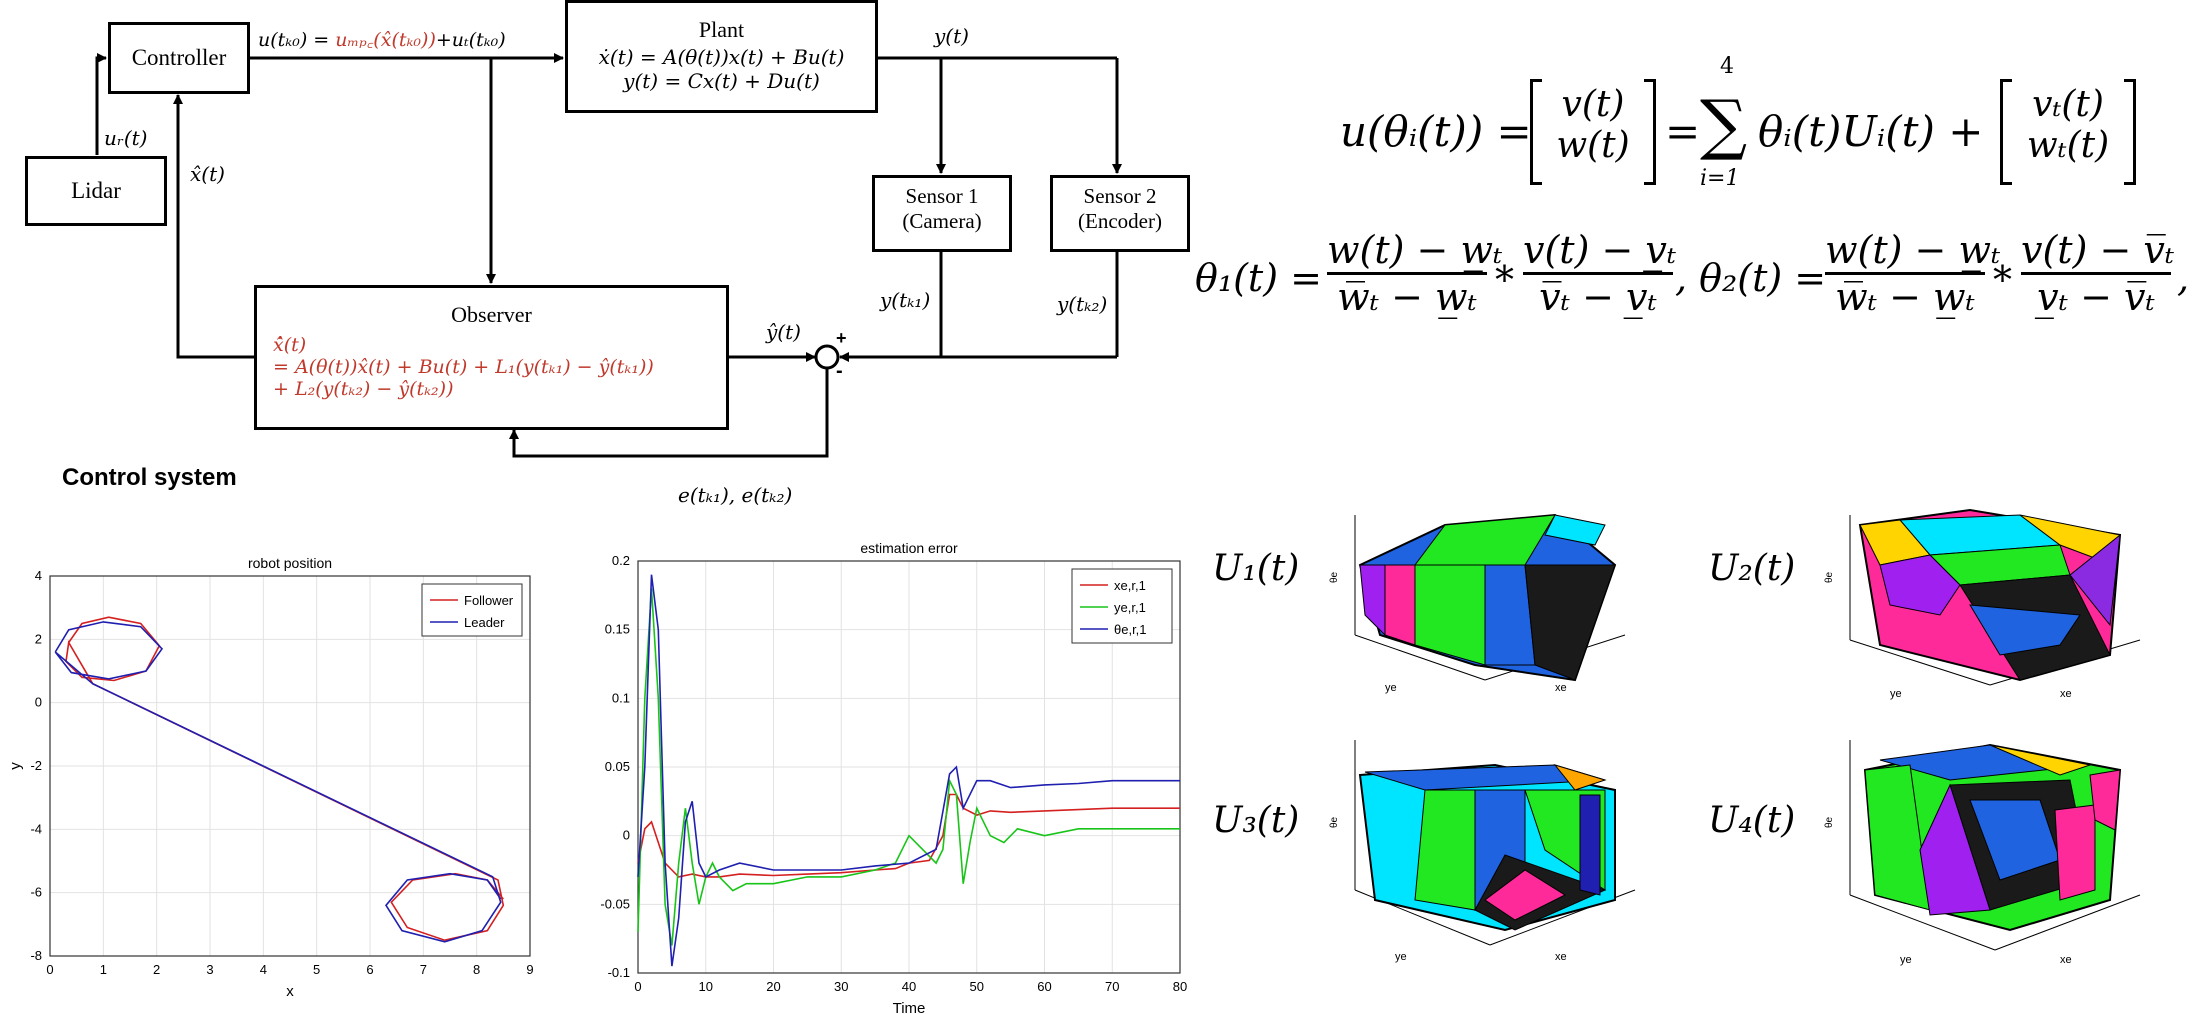 Image resolution: width=2209 pixels, height=1014 pixels. Describe the element at coordinates (285, 779) in the screenshot. I see `series-line-follower` at that location.